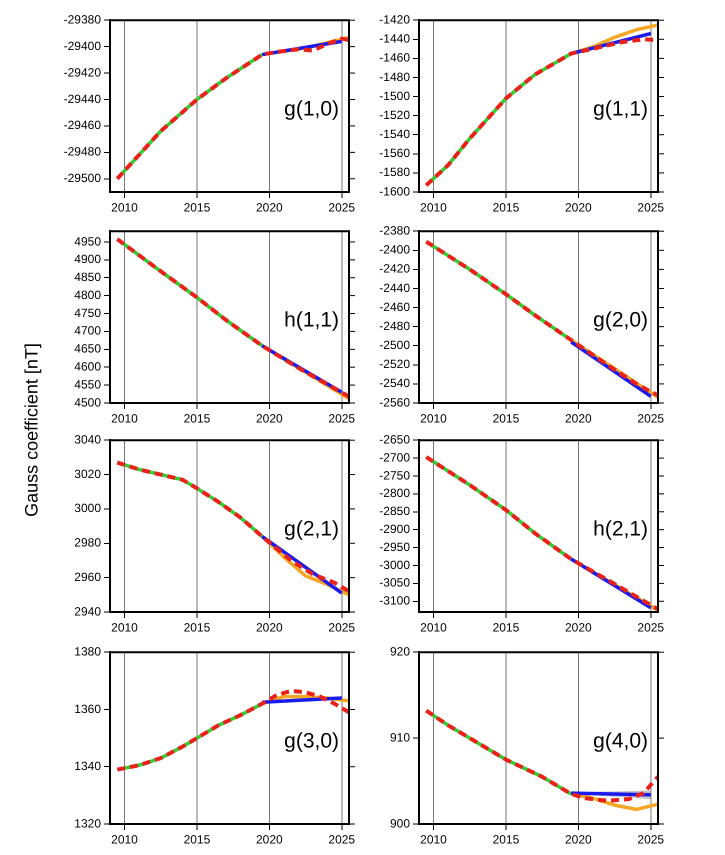 Image resolution: width=725 pixels, height=855 pixels. I want to click on y-tick-label: -29400, so click(83, 45).